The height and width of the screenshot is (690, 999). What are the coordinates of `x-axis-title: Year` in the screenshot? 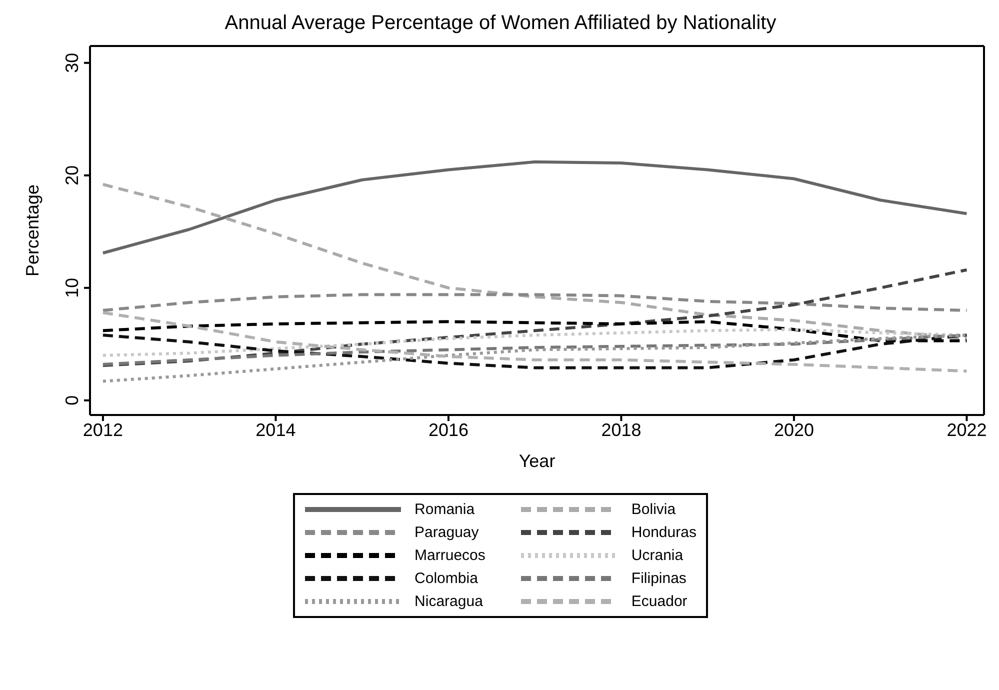 It's located at (537, 461).